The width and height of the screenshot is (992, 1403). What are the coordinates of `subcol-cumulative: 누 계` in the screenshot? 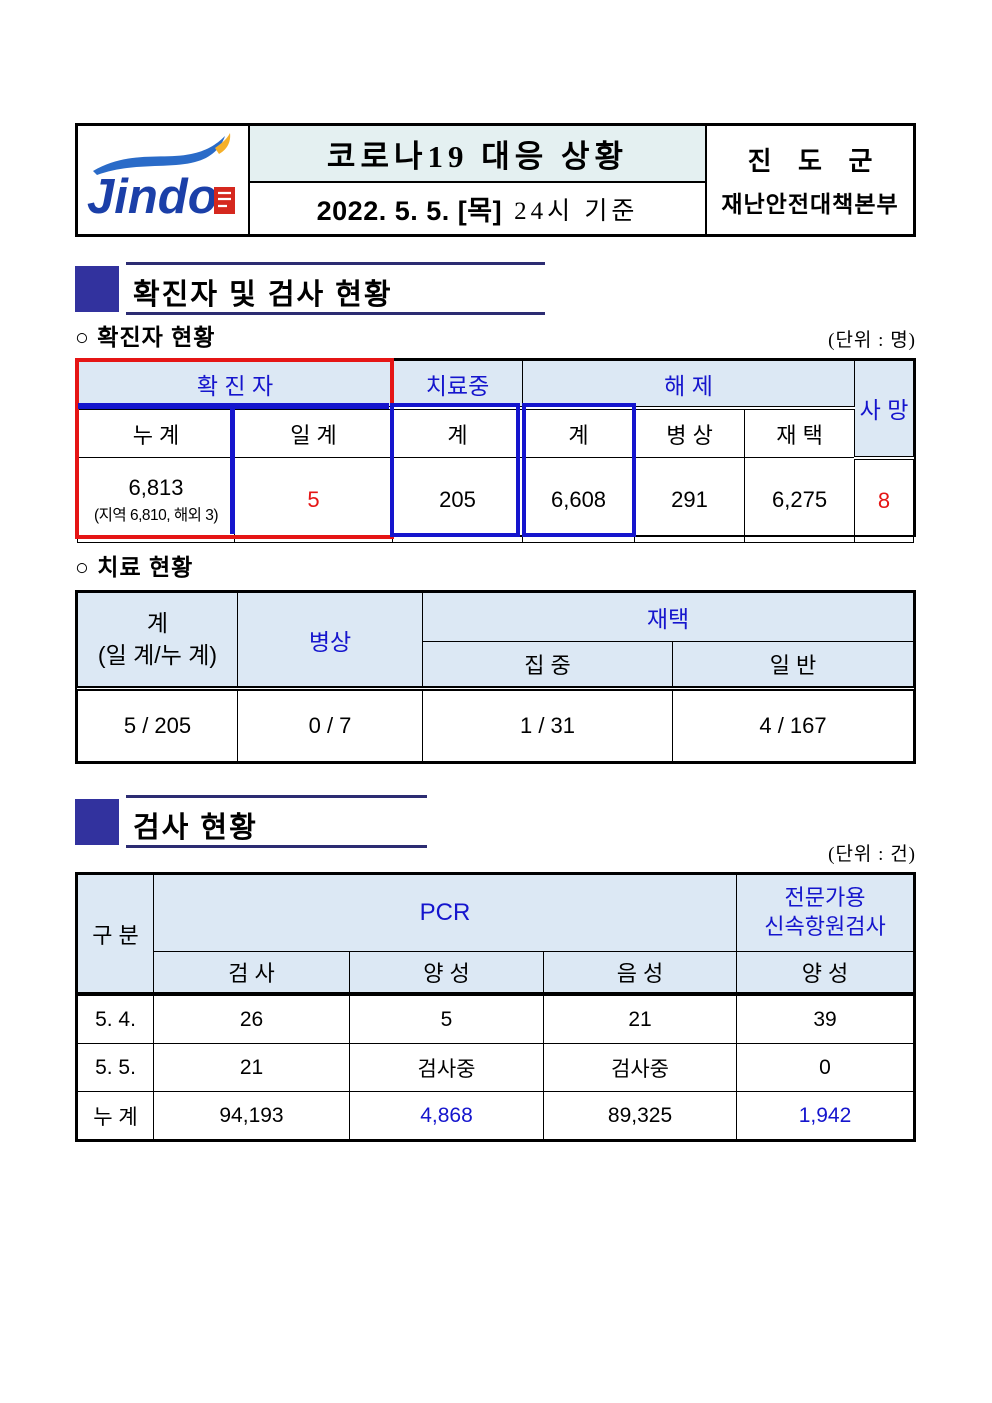 It's located at (156, 432).